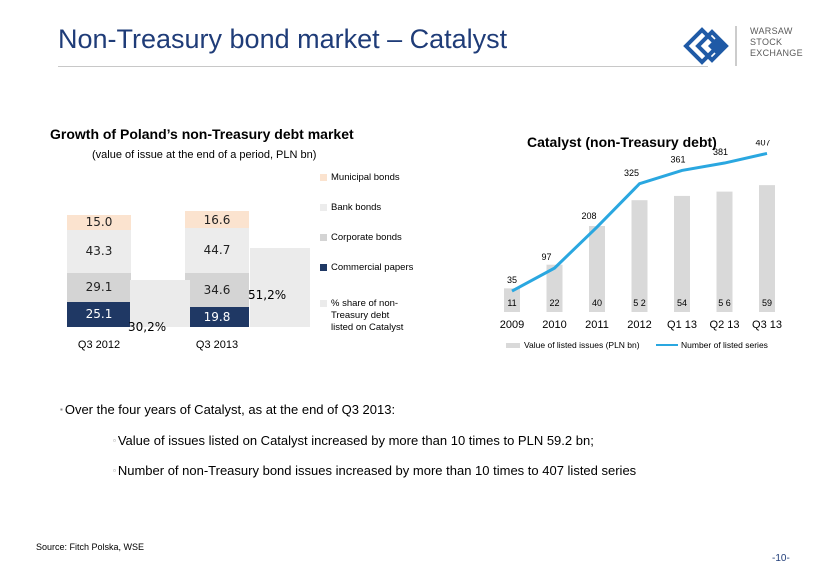  I want to click on category-label: Q3 2012, so click(99, 345).